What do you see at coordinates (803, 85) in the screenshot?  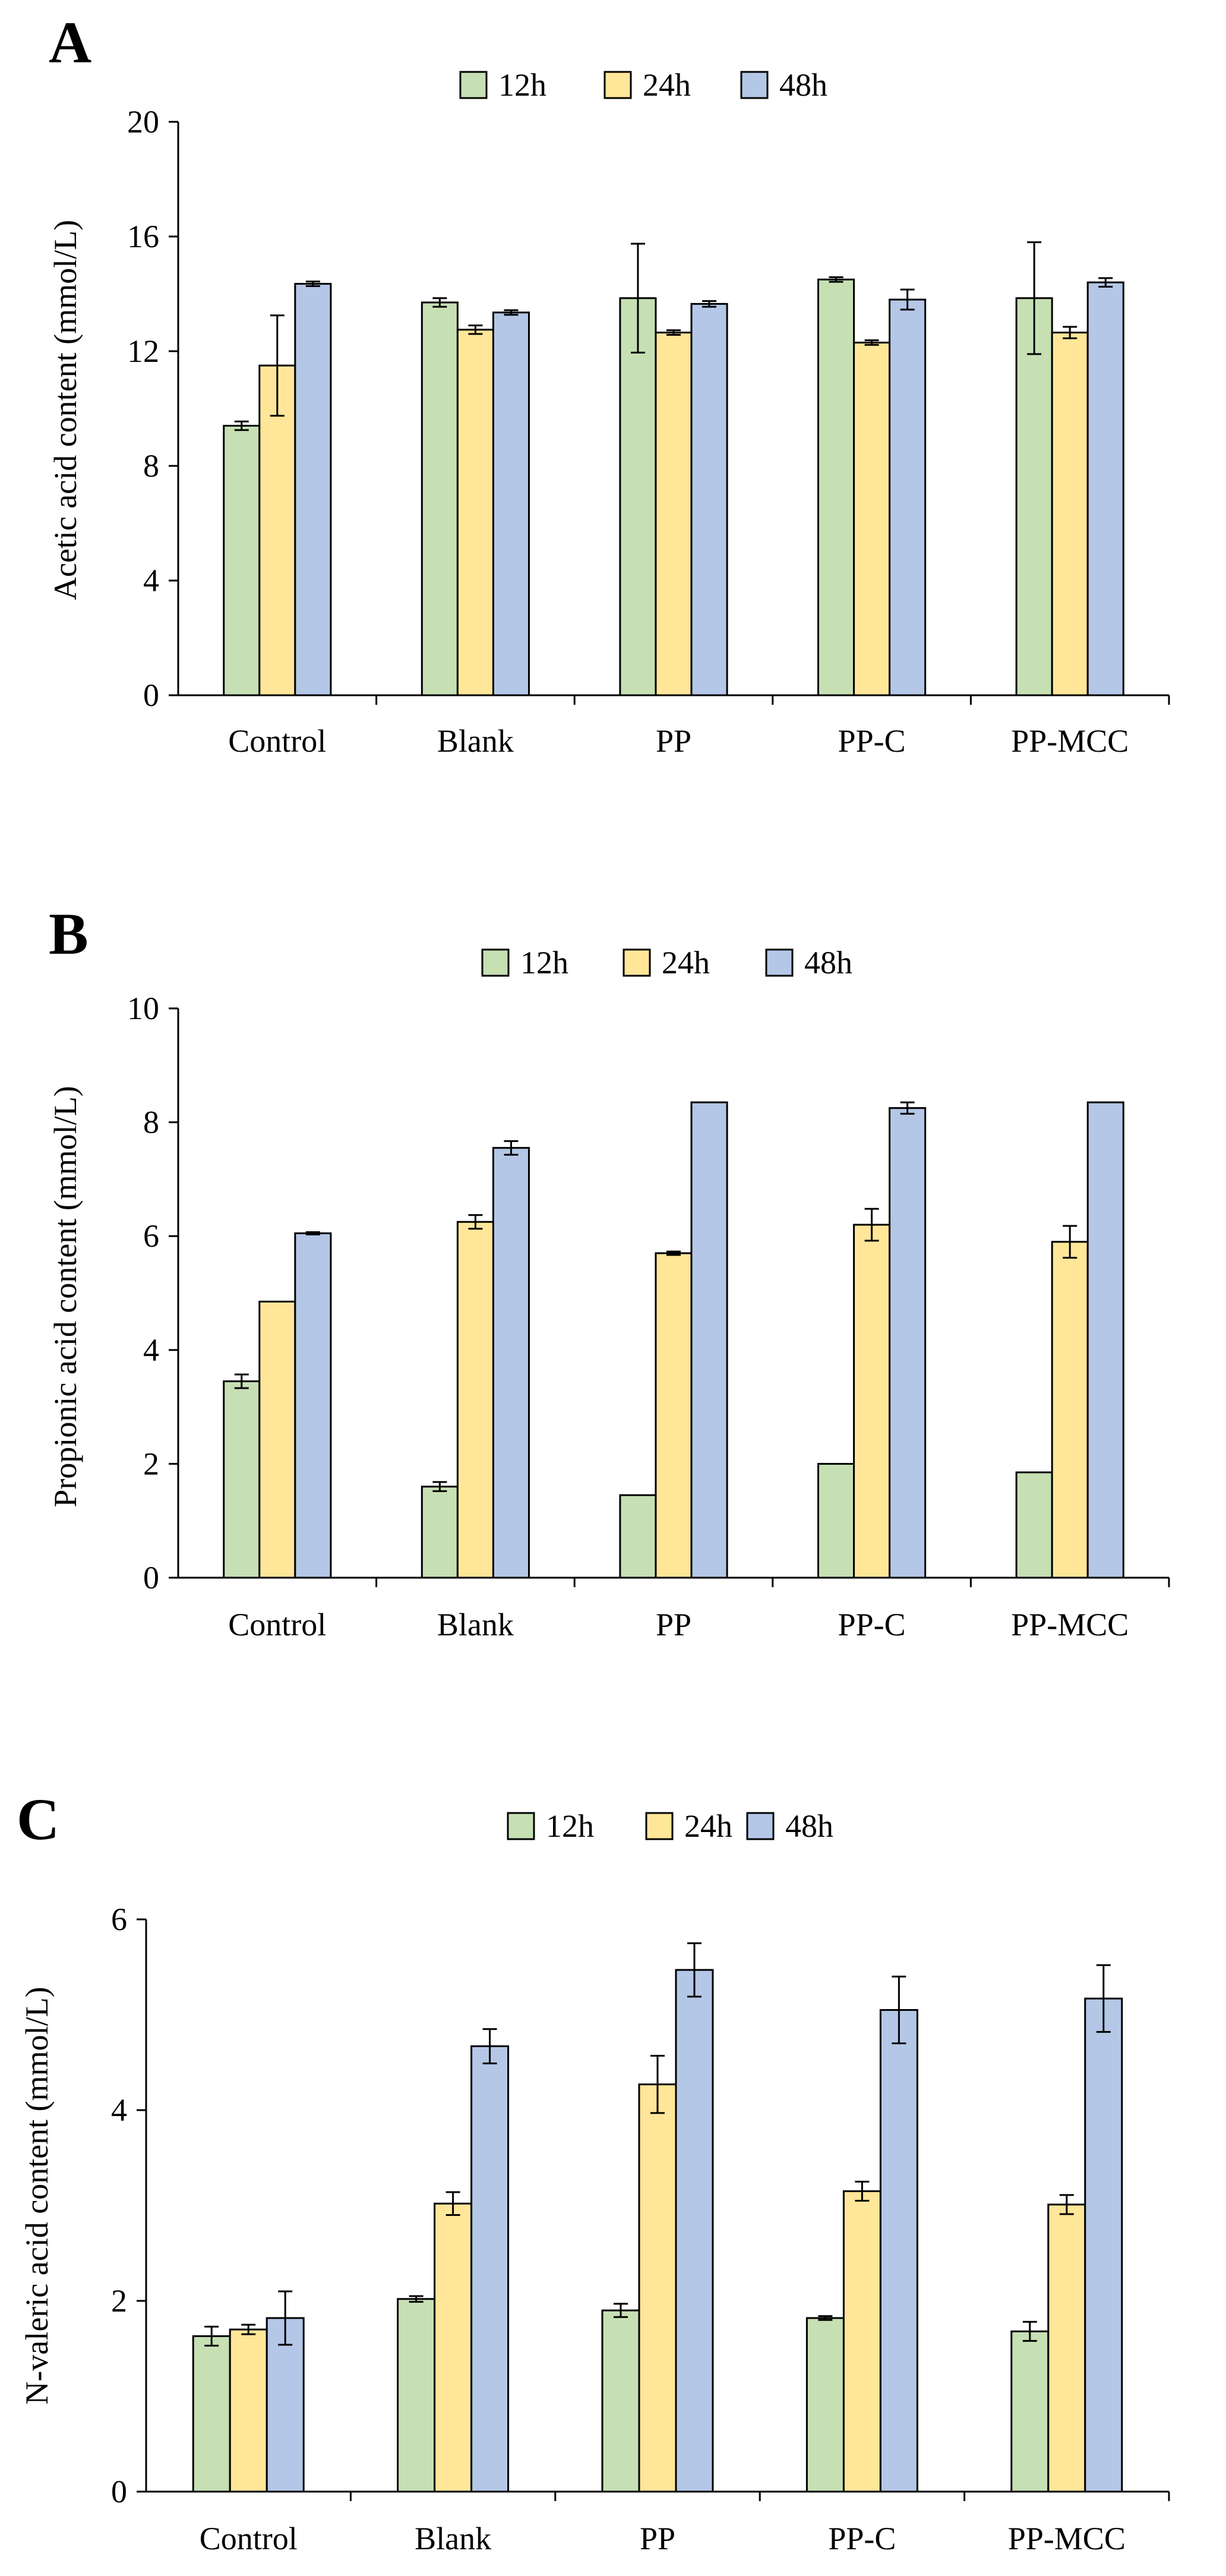 I see `legend-label: 48h` at bounding box center [803, 85].